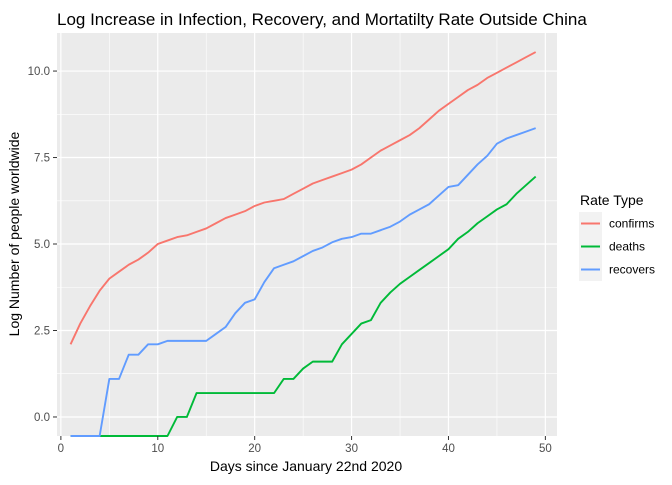 The height and width of the screenshot is (485, 672). I want to click on y-axis-label: Log Number of people worldwide, so click(14, 233).